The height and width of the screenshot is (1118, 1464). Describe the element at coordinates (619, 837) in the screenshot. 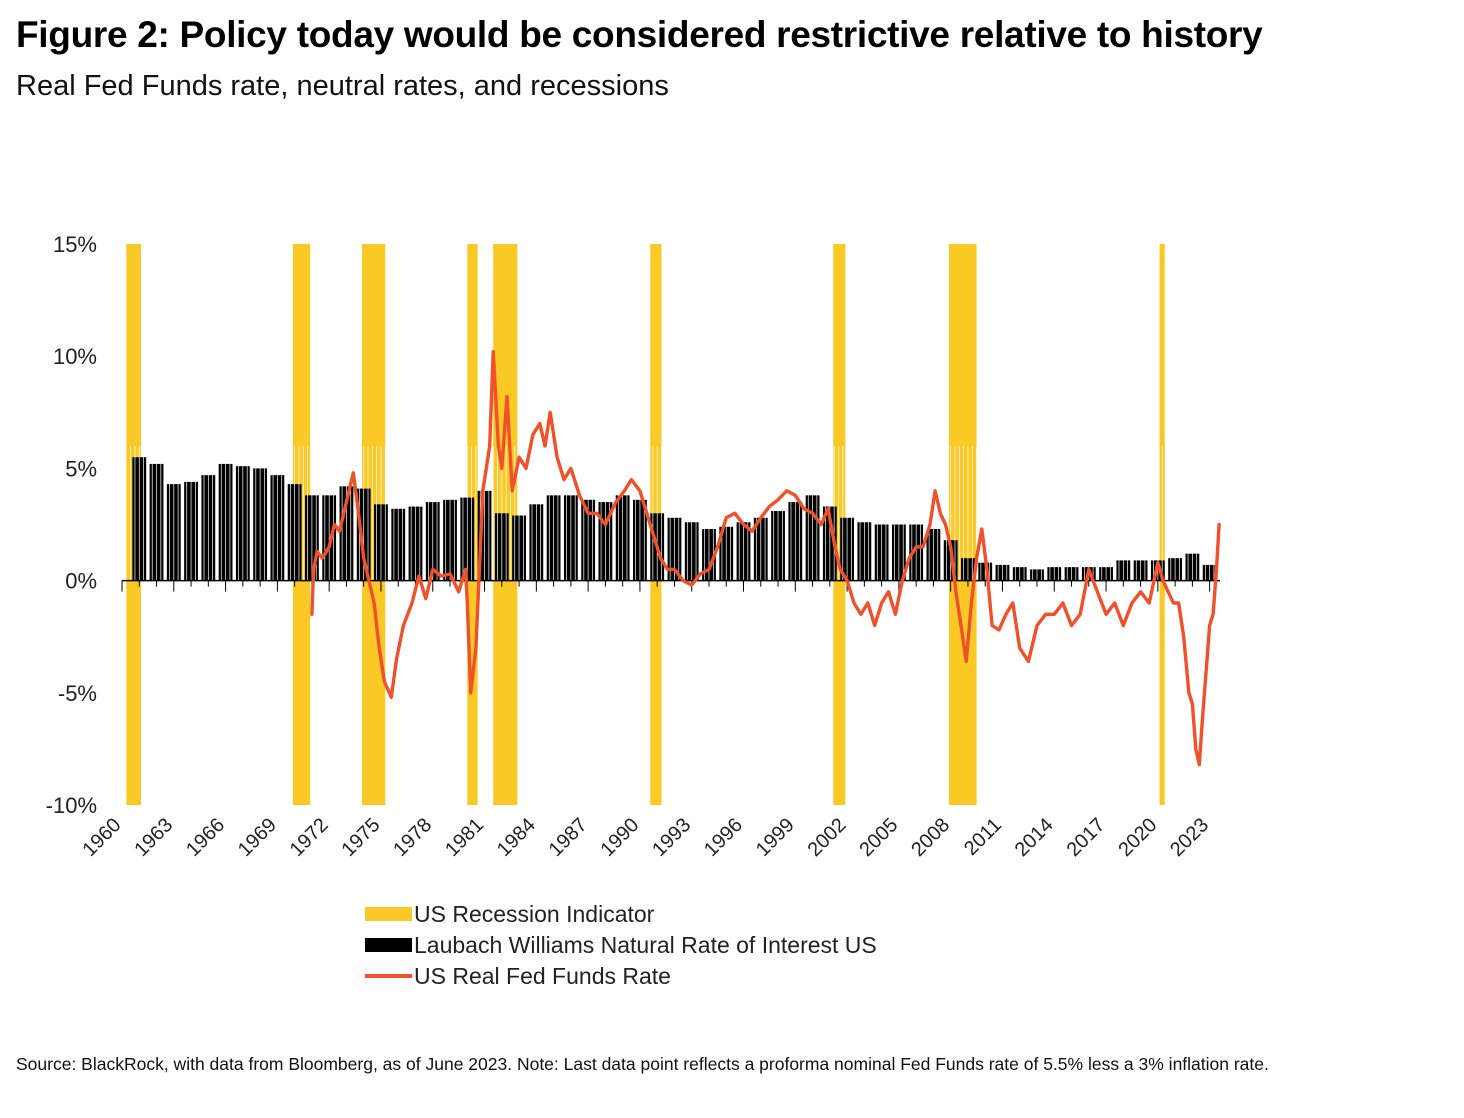

I see `x-tick-label: 1990` at that location.